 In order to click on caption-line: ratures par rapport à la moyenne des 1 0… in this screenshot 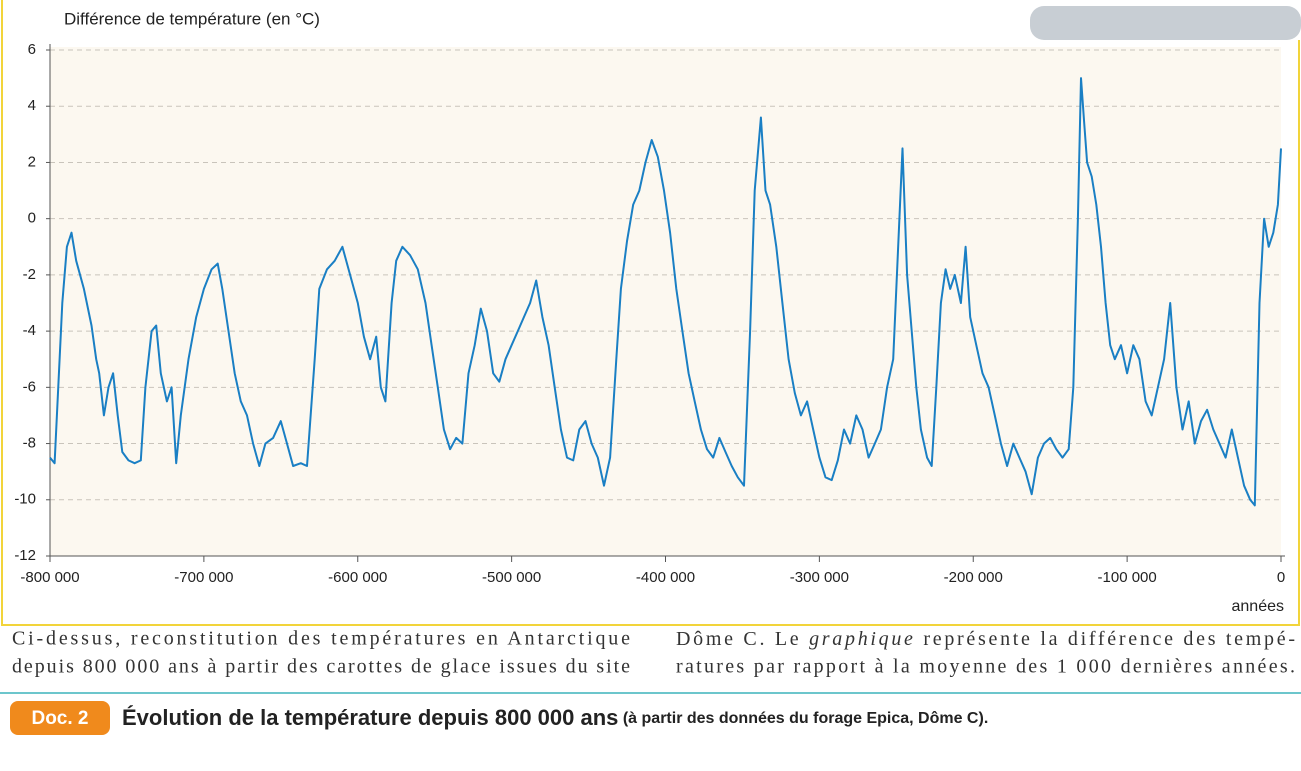, I will do `click(985, 667)`.